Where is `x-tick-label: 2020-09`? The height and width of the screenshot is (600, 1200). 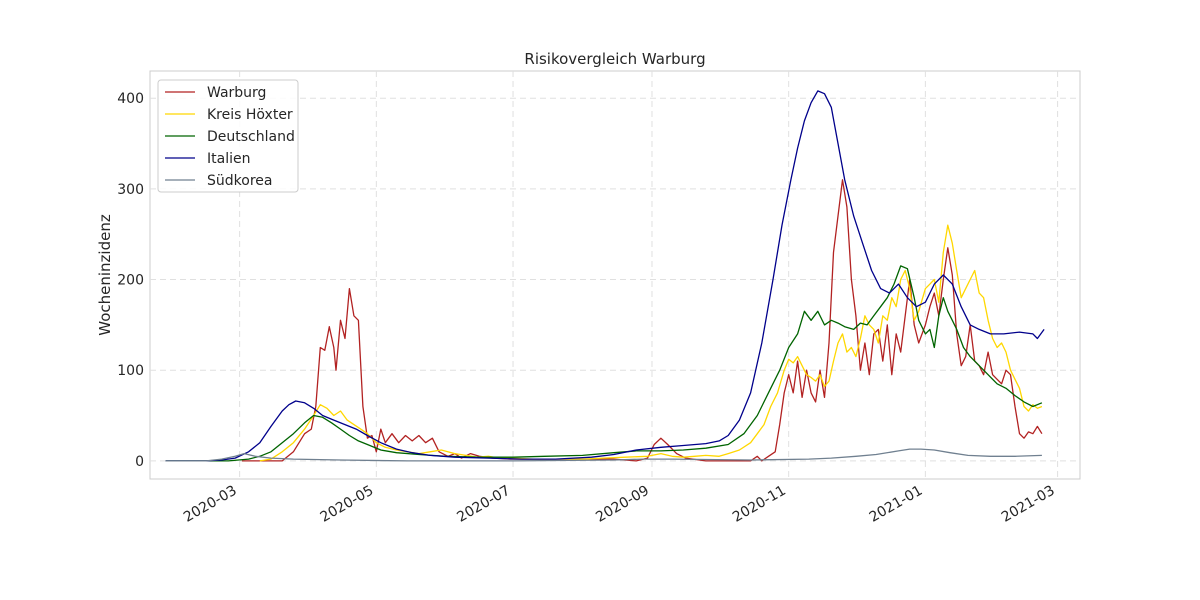 x-tick-label: 2020-09 is located at coordinates (622, 504).